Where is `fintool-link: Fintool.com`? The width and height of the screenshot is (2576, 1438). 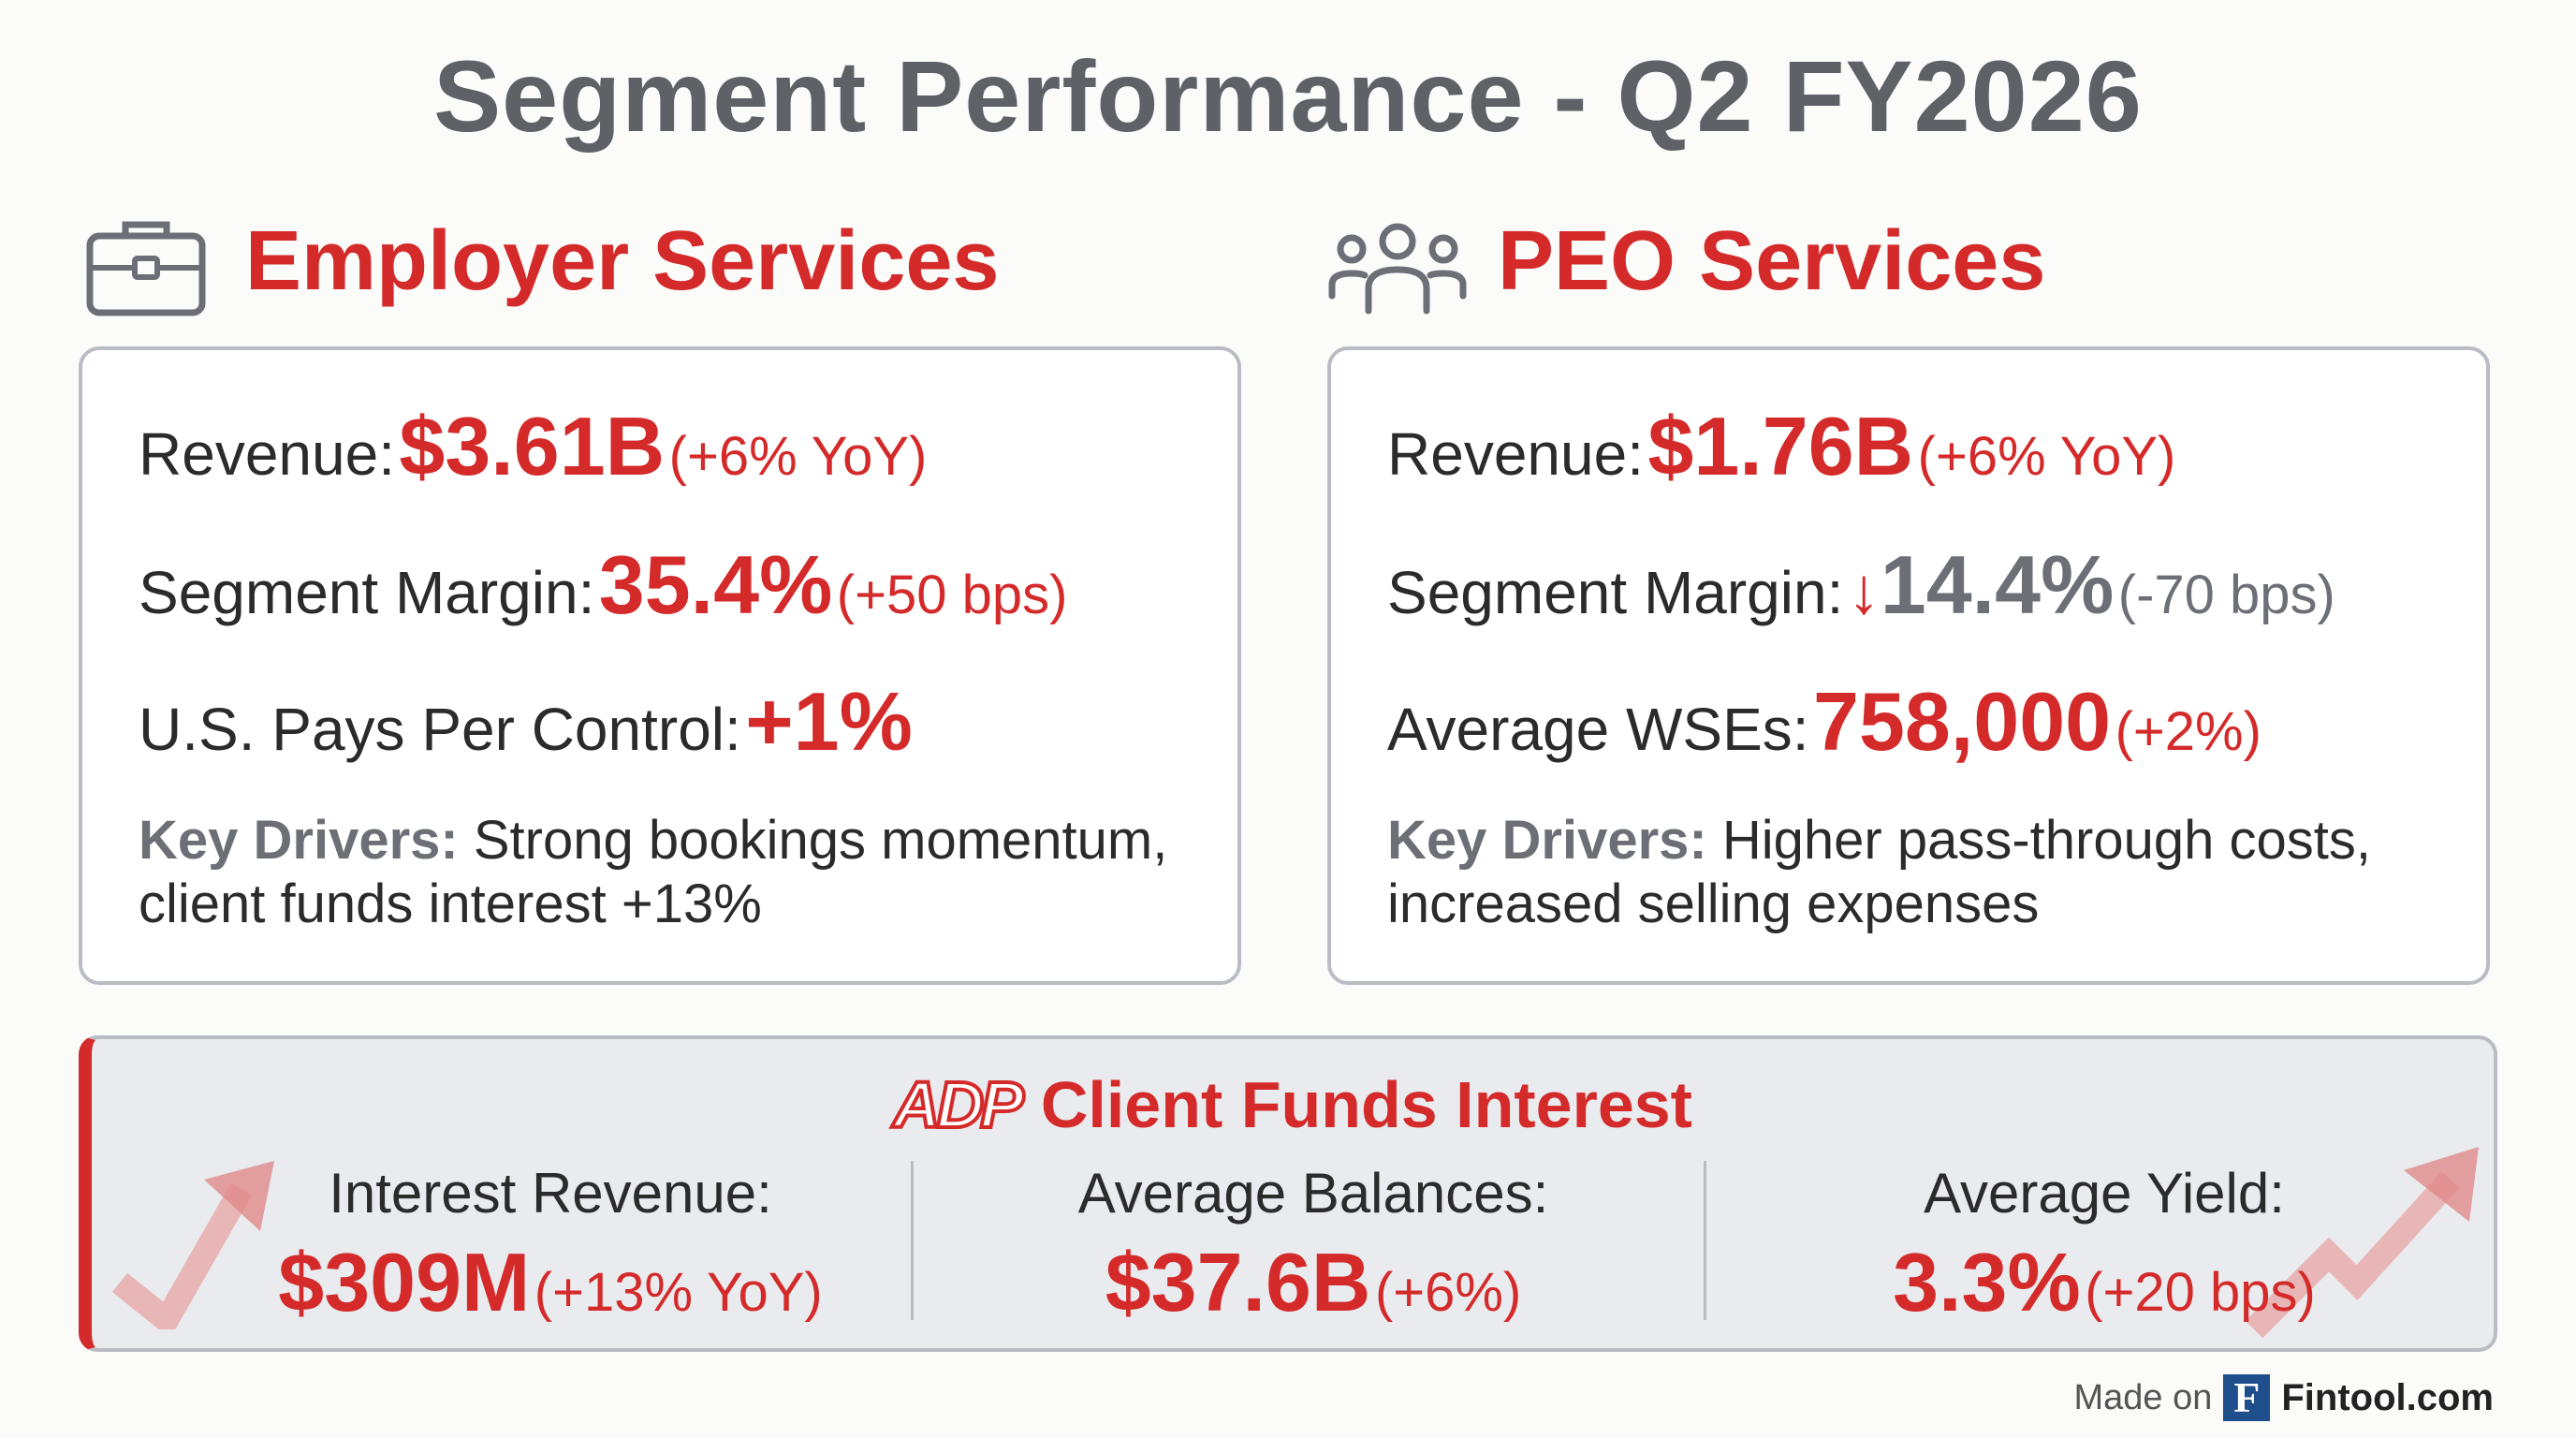 fintool-link: Fintool.com is located at coordinates (2387, 1397).